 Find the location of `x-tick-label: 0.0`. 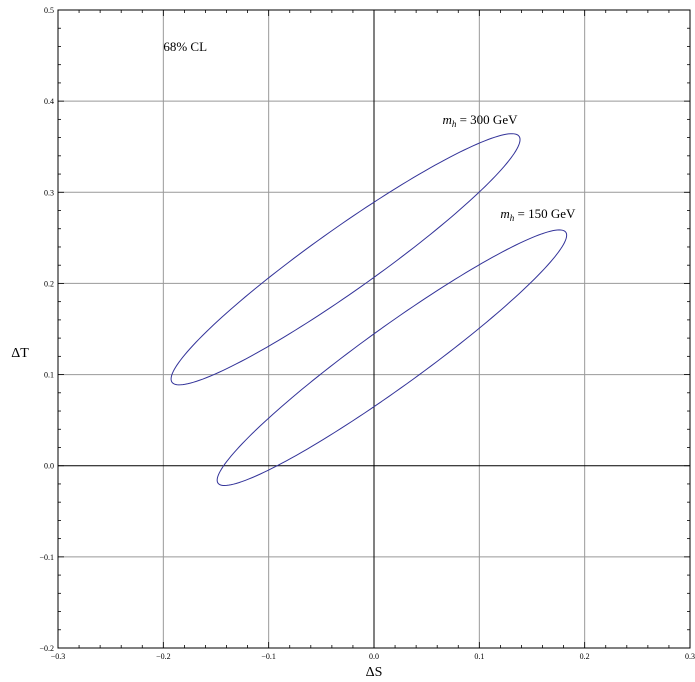

x-tick-label: 0.0 is located at coordinates (374, 656).